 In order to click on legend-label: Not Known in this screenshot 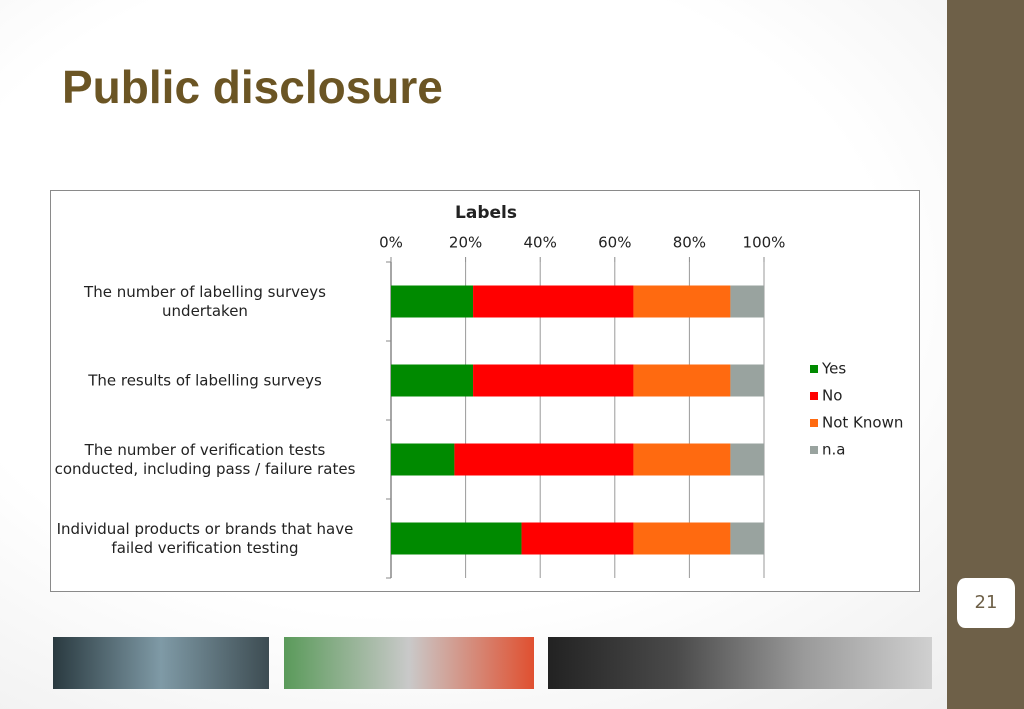, I will do `click(862, 423)`.